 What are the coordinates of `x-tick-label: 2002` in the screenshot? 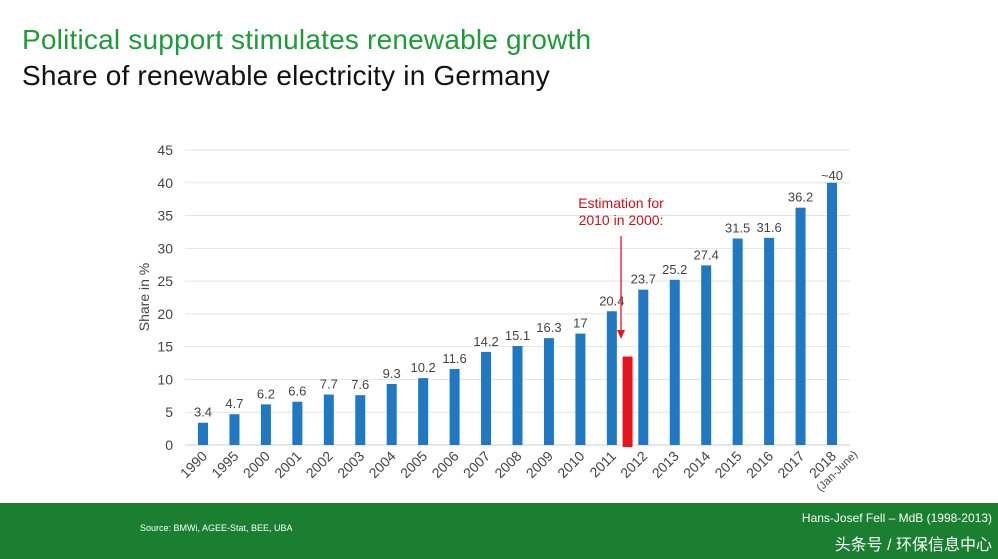 It's located at (319, 464).